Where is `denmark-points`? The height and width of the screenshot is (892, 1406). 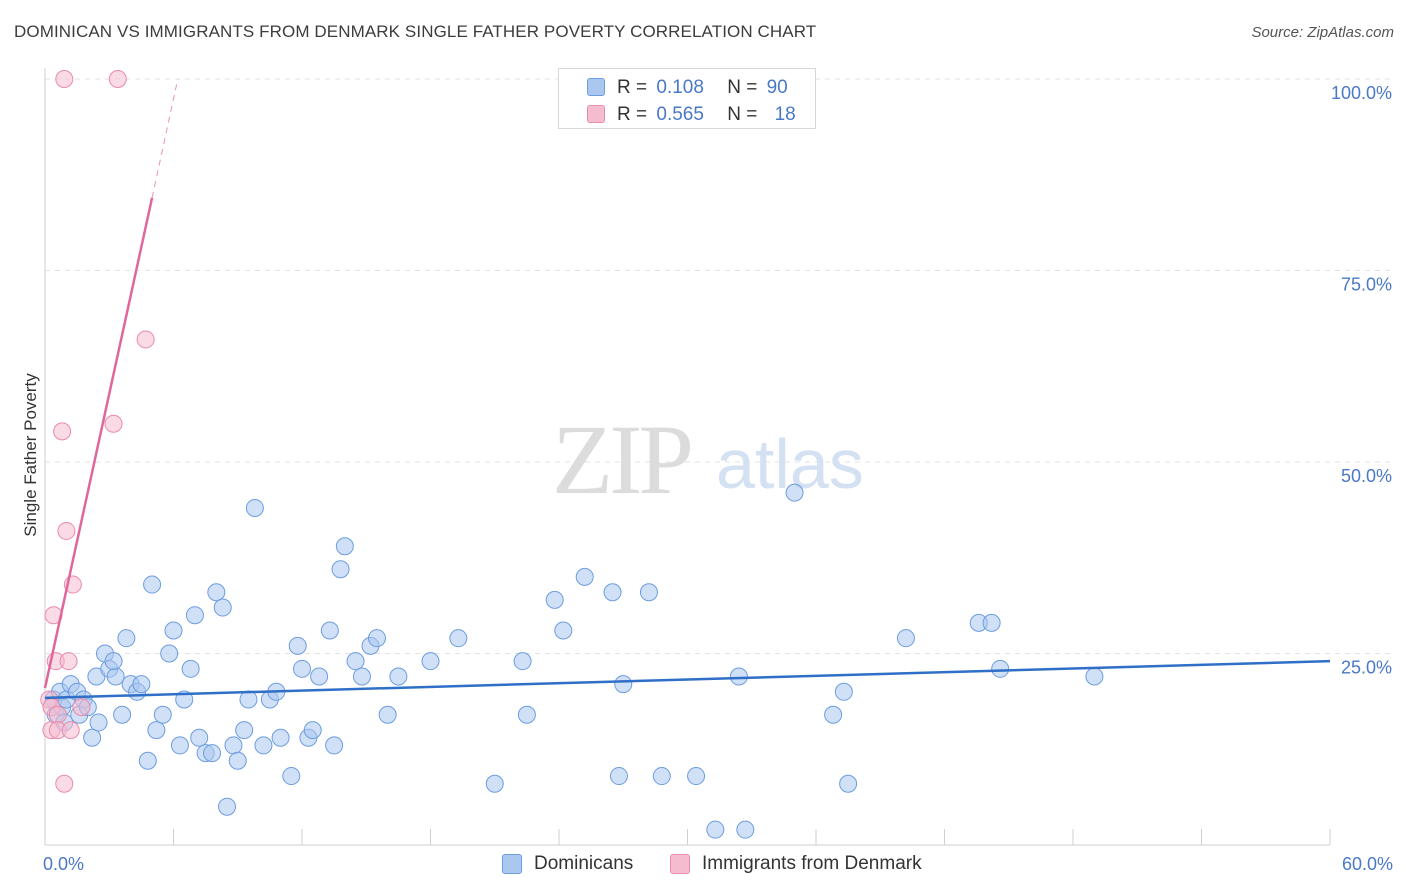 denmark-points is located at coordinates (97, 431).